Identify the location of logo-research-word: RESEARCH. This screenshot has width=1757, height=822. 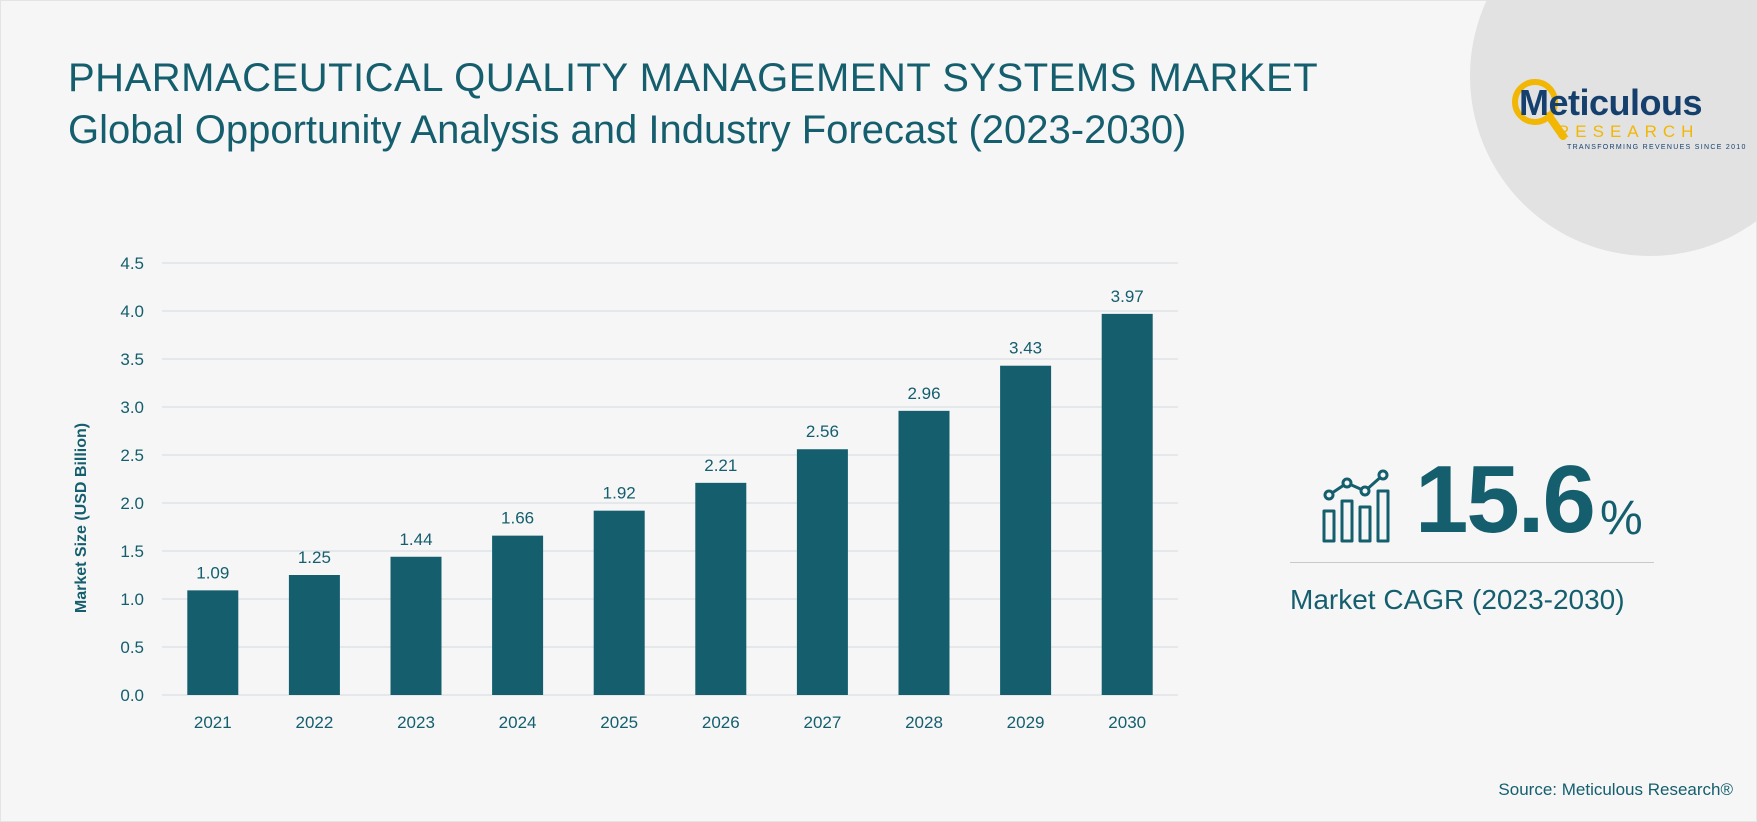
(1628, 131).